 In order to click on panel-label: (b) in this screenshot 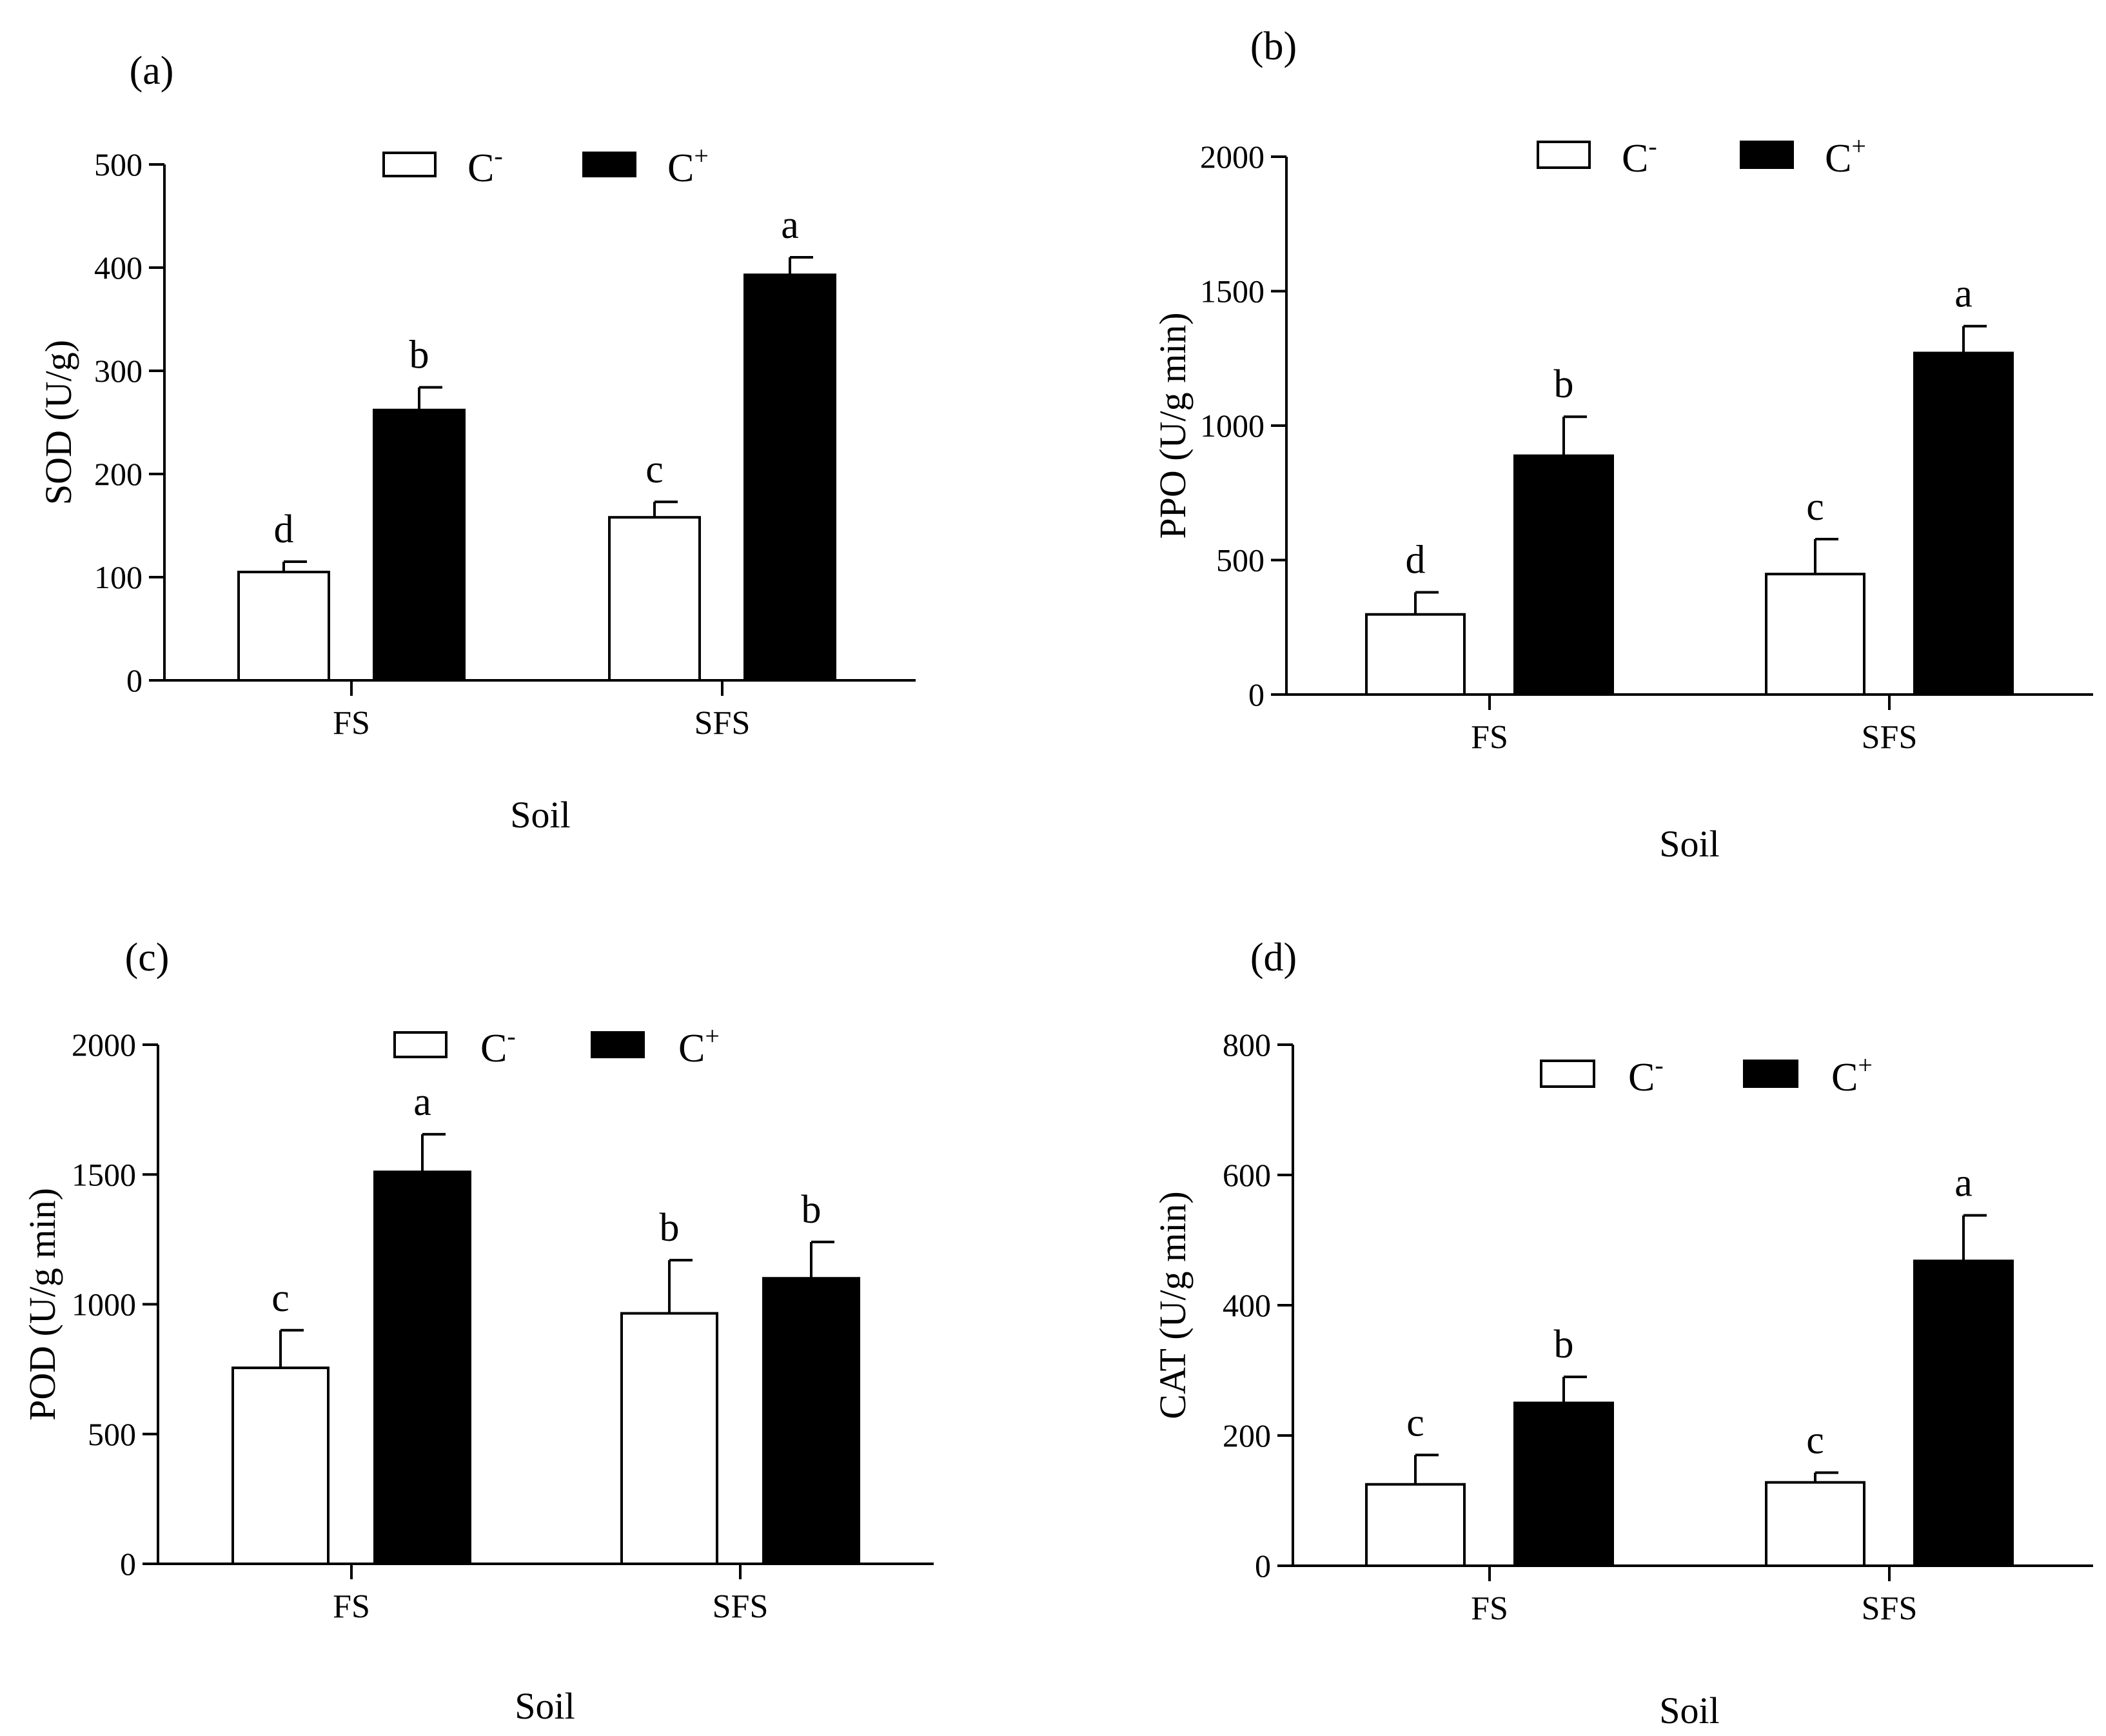, I will do `click(1273, 46)`.